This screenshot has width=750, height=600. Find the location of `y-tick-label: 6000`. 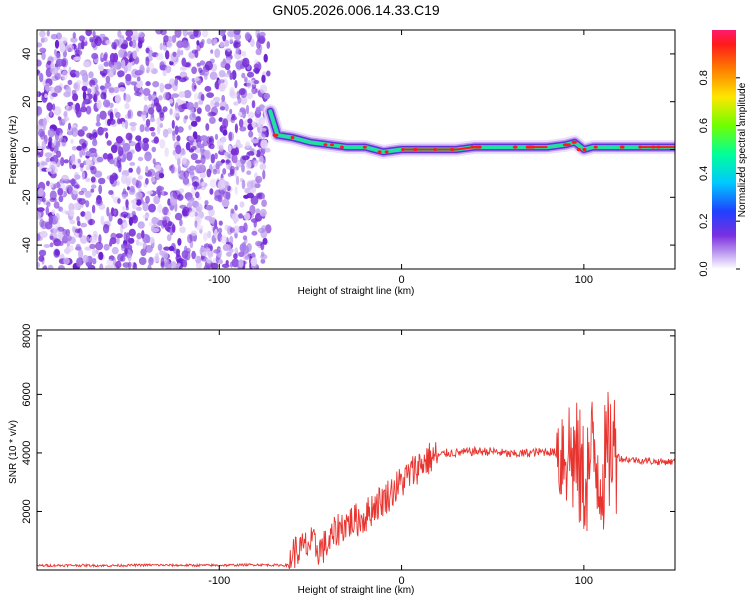

y-tick-label: 6000 is located at coordinates (27, 394).